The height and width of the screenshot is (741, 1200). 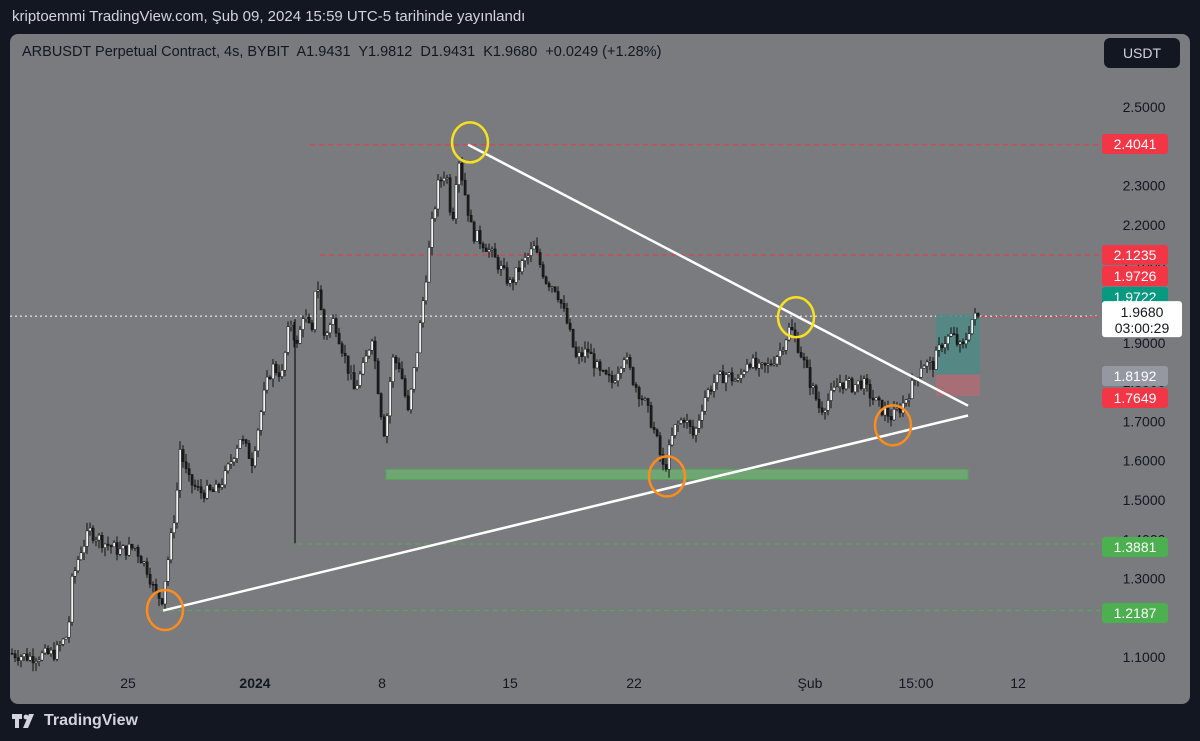 What do you see at coordinates (1144, 657) in the screenshot?
I see `price-tick-label: 1.1000` at bounding box center [1144, 657].